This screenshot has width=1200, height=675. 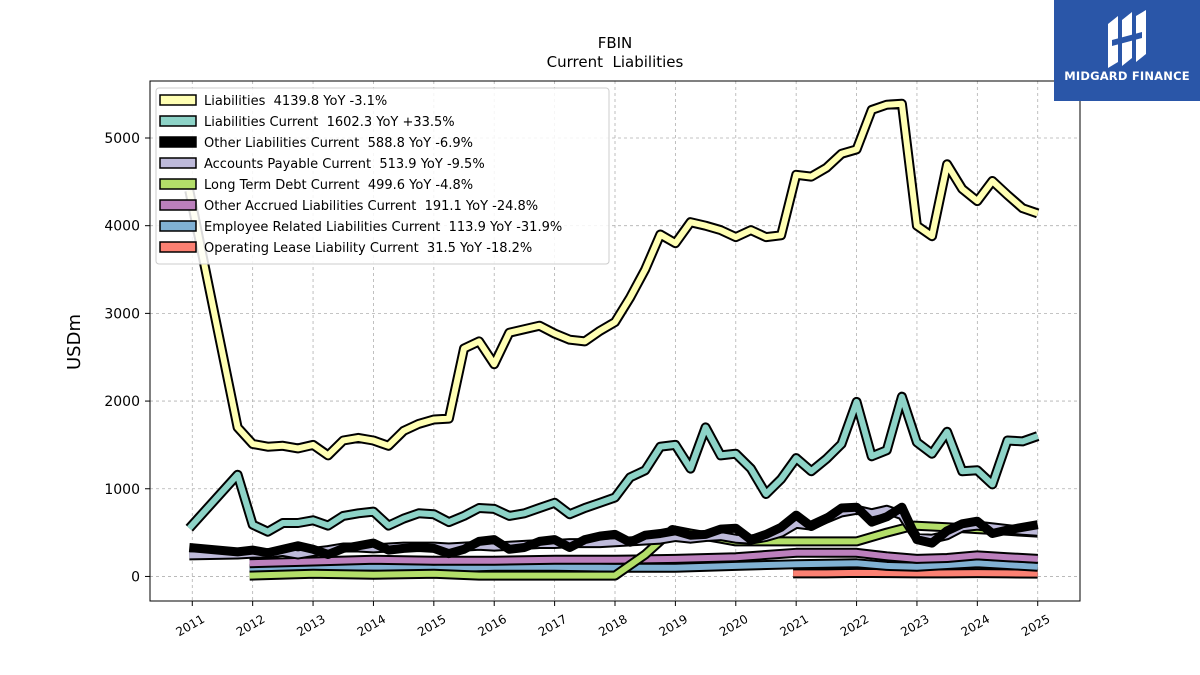 What do you see at coordinates (122, 402) in the screenshot?
I see `y-tick-label: 2000` at bounding box center [122, 402].